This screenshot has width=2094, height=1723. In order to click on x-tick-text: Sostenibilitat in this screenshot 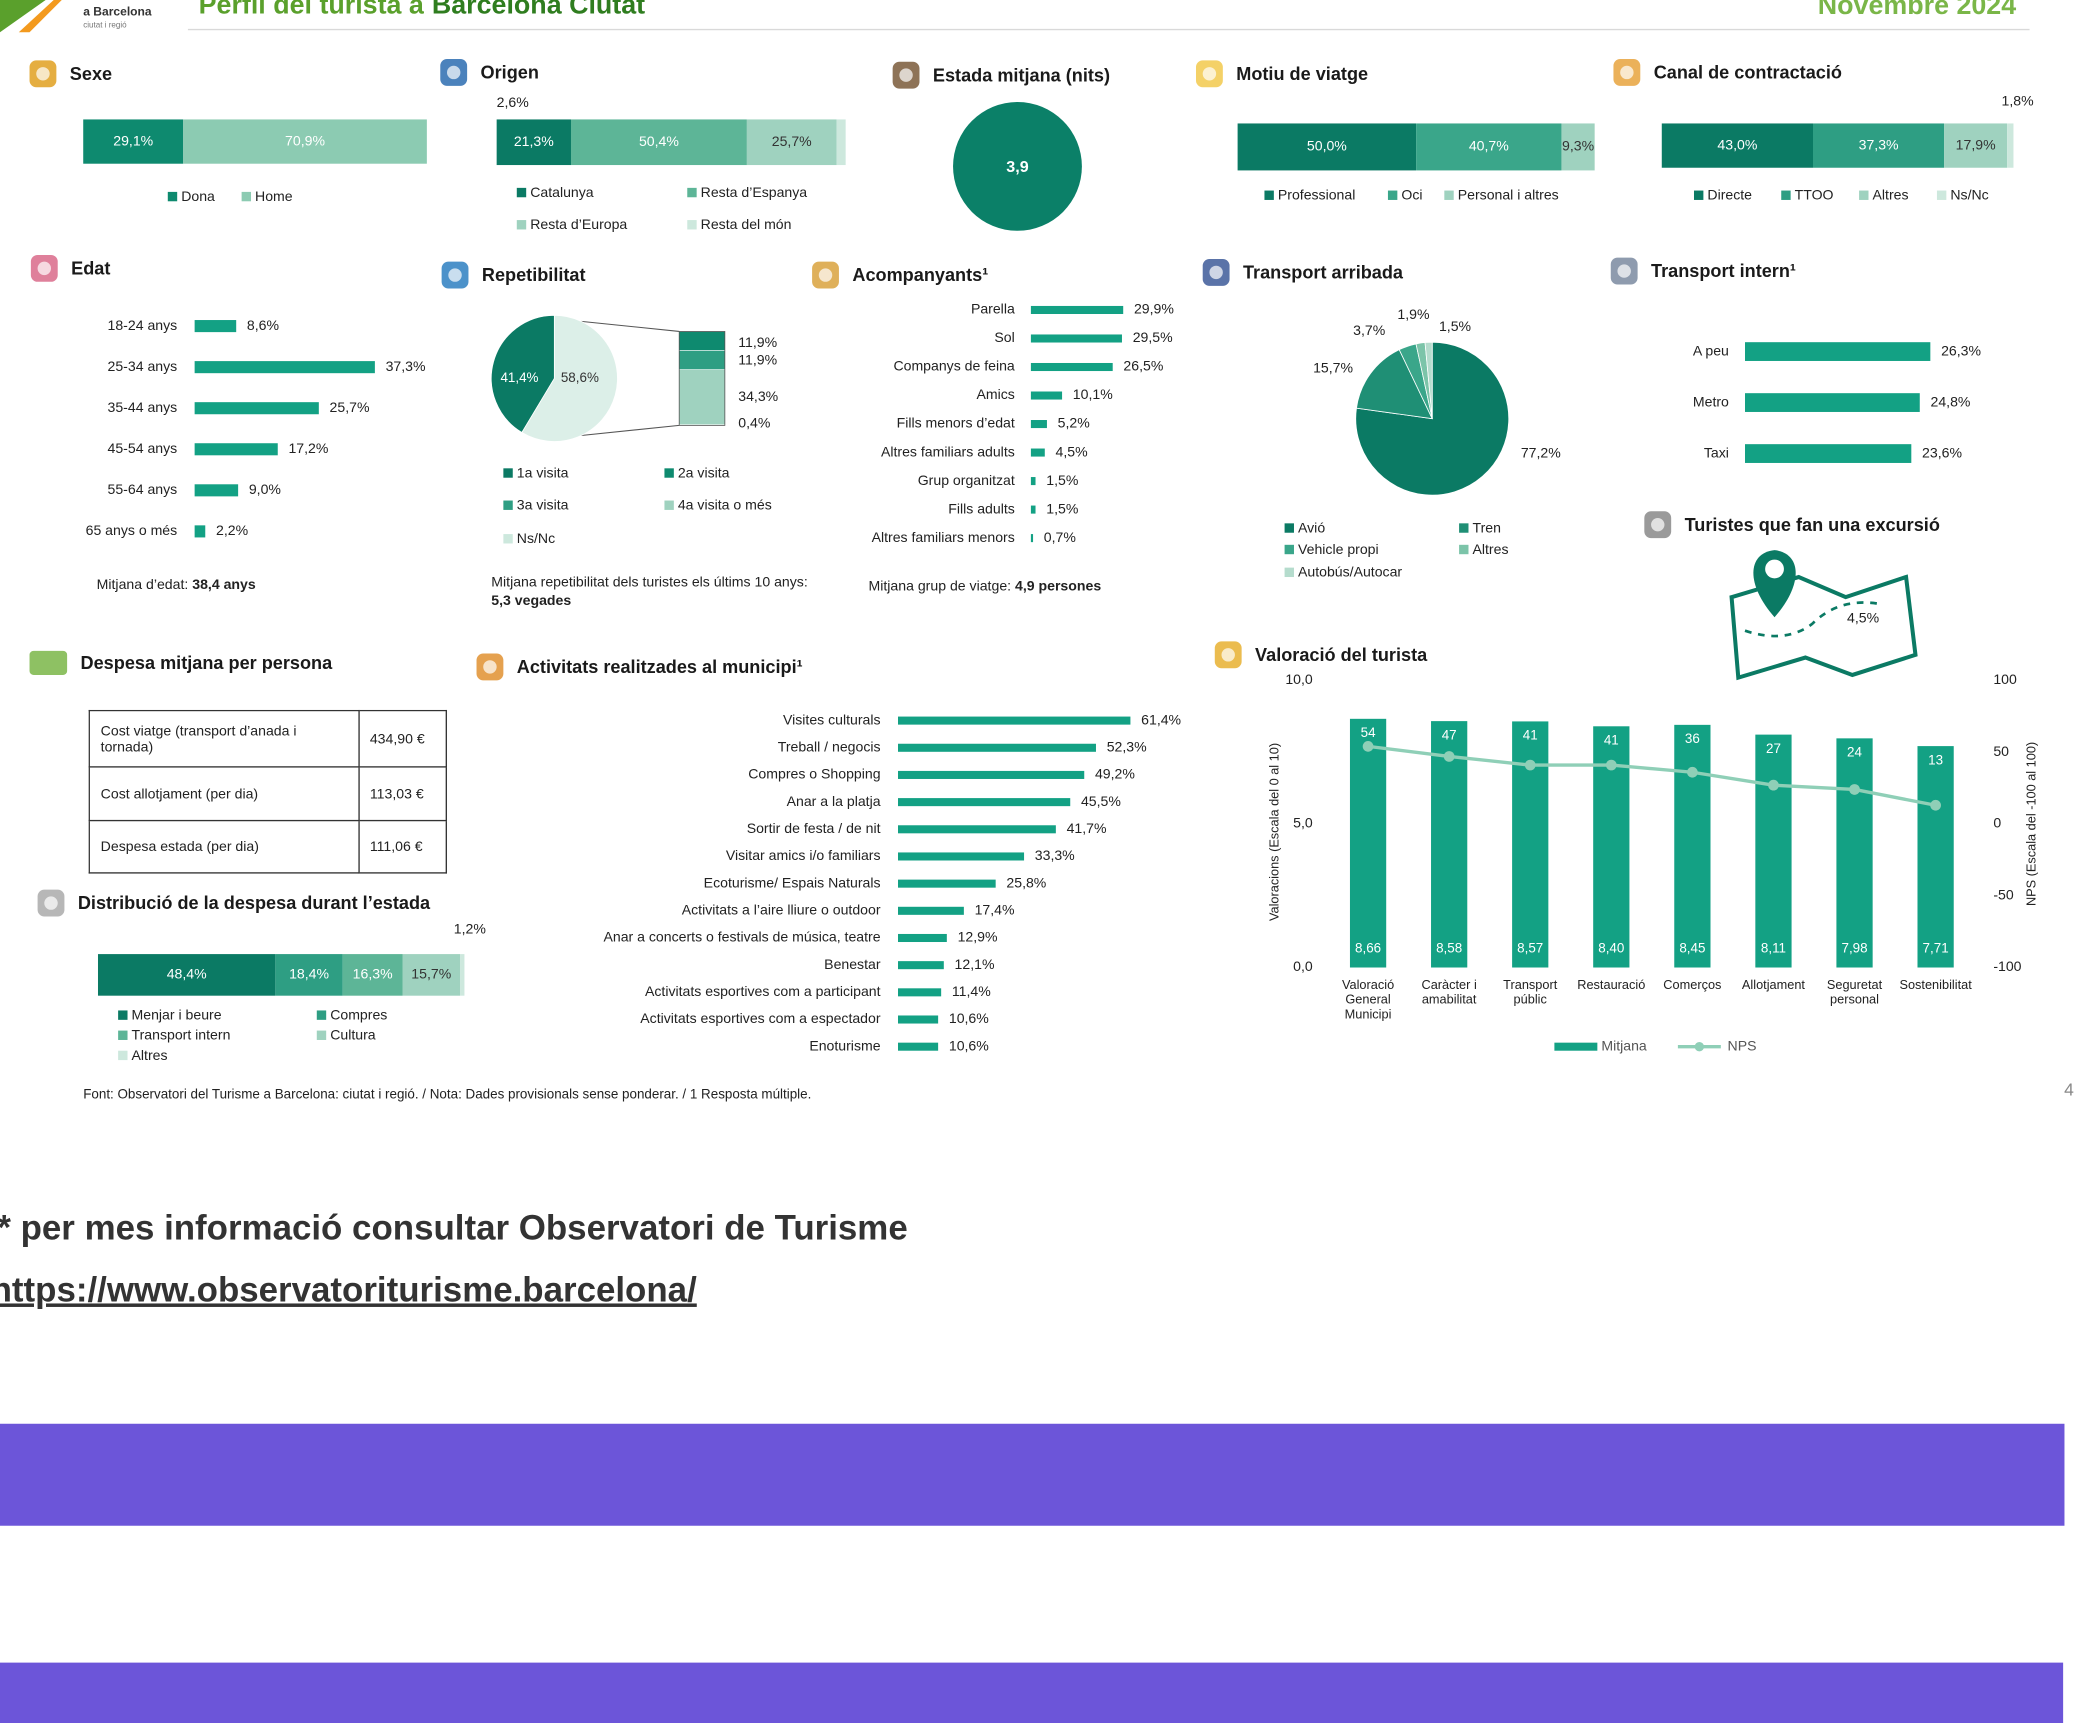, I will do `click(1935, 986)`.